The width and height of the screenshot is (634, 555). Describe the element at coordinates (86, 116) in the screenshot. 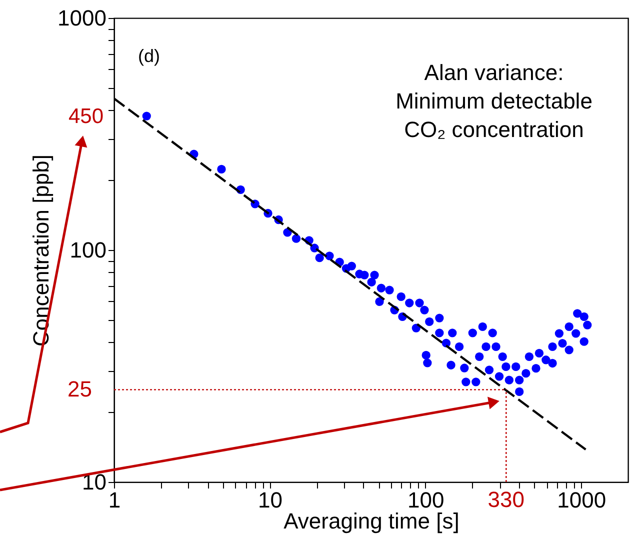

I see `text: 450` at that location.